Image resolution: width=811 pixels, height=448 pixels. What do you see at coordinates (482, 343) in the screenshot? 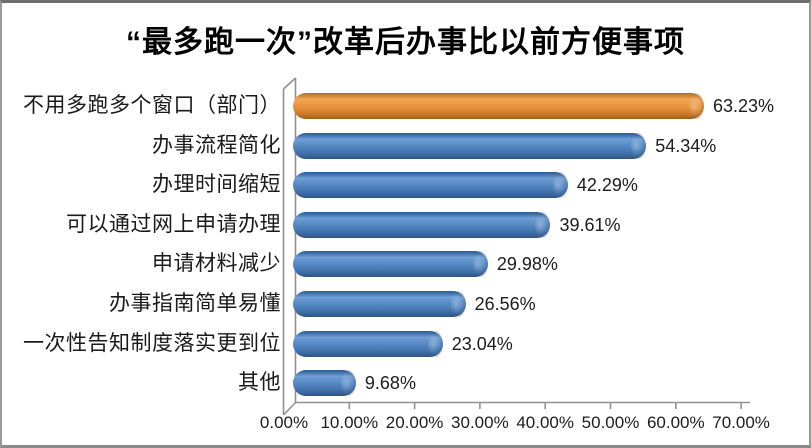
I see `data-label: 23.04%` at bounding box center [482, 343].